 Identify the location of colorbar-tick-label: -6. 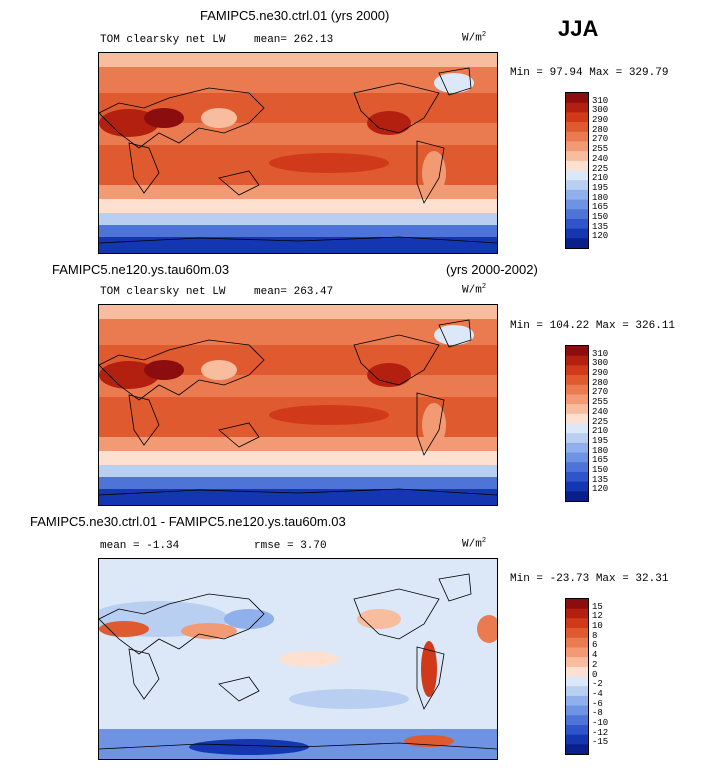
(597, 703).